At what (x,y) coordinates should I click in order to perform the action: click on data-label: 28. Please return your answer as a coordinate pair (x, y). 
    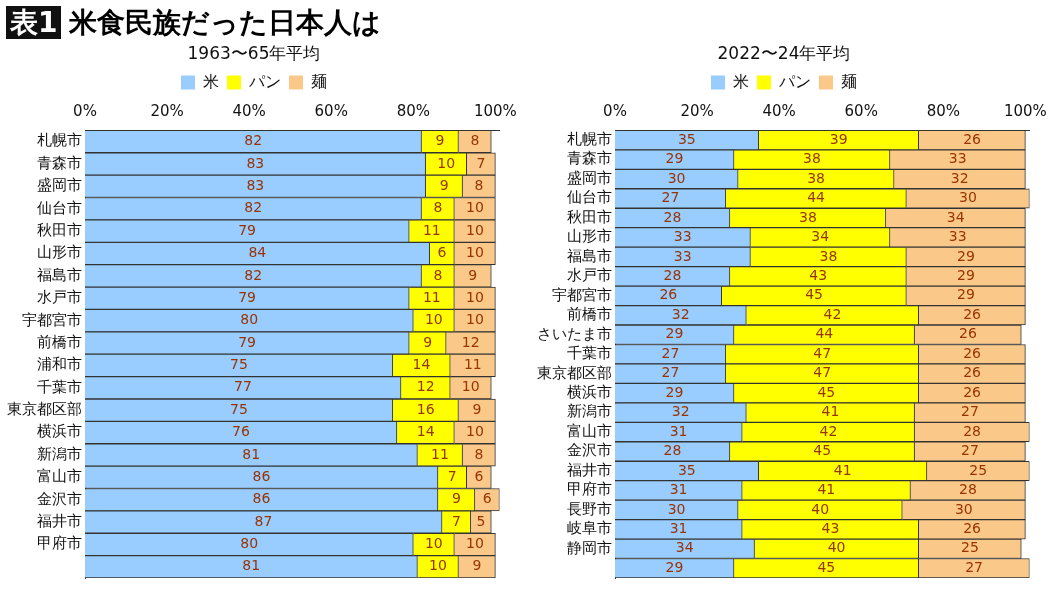
    Looking at the image, I should click on (672, 216).